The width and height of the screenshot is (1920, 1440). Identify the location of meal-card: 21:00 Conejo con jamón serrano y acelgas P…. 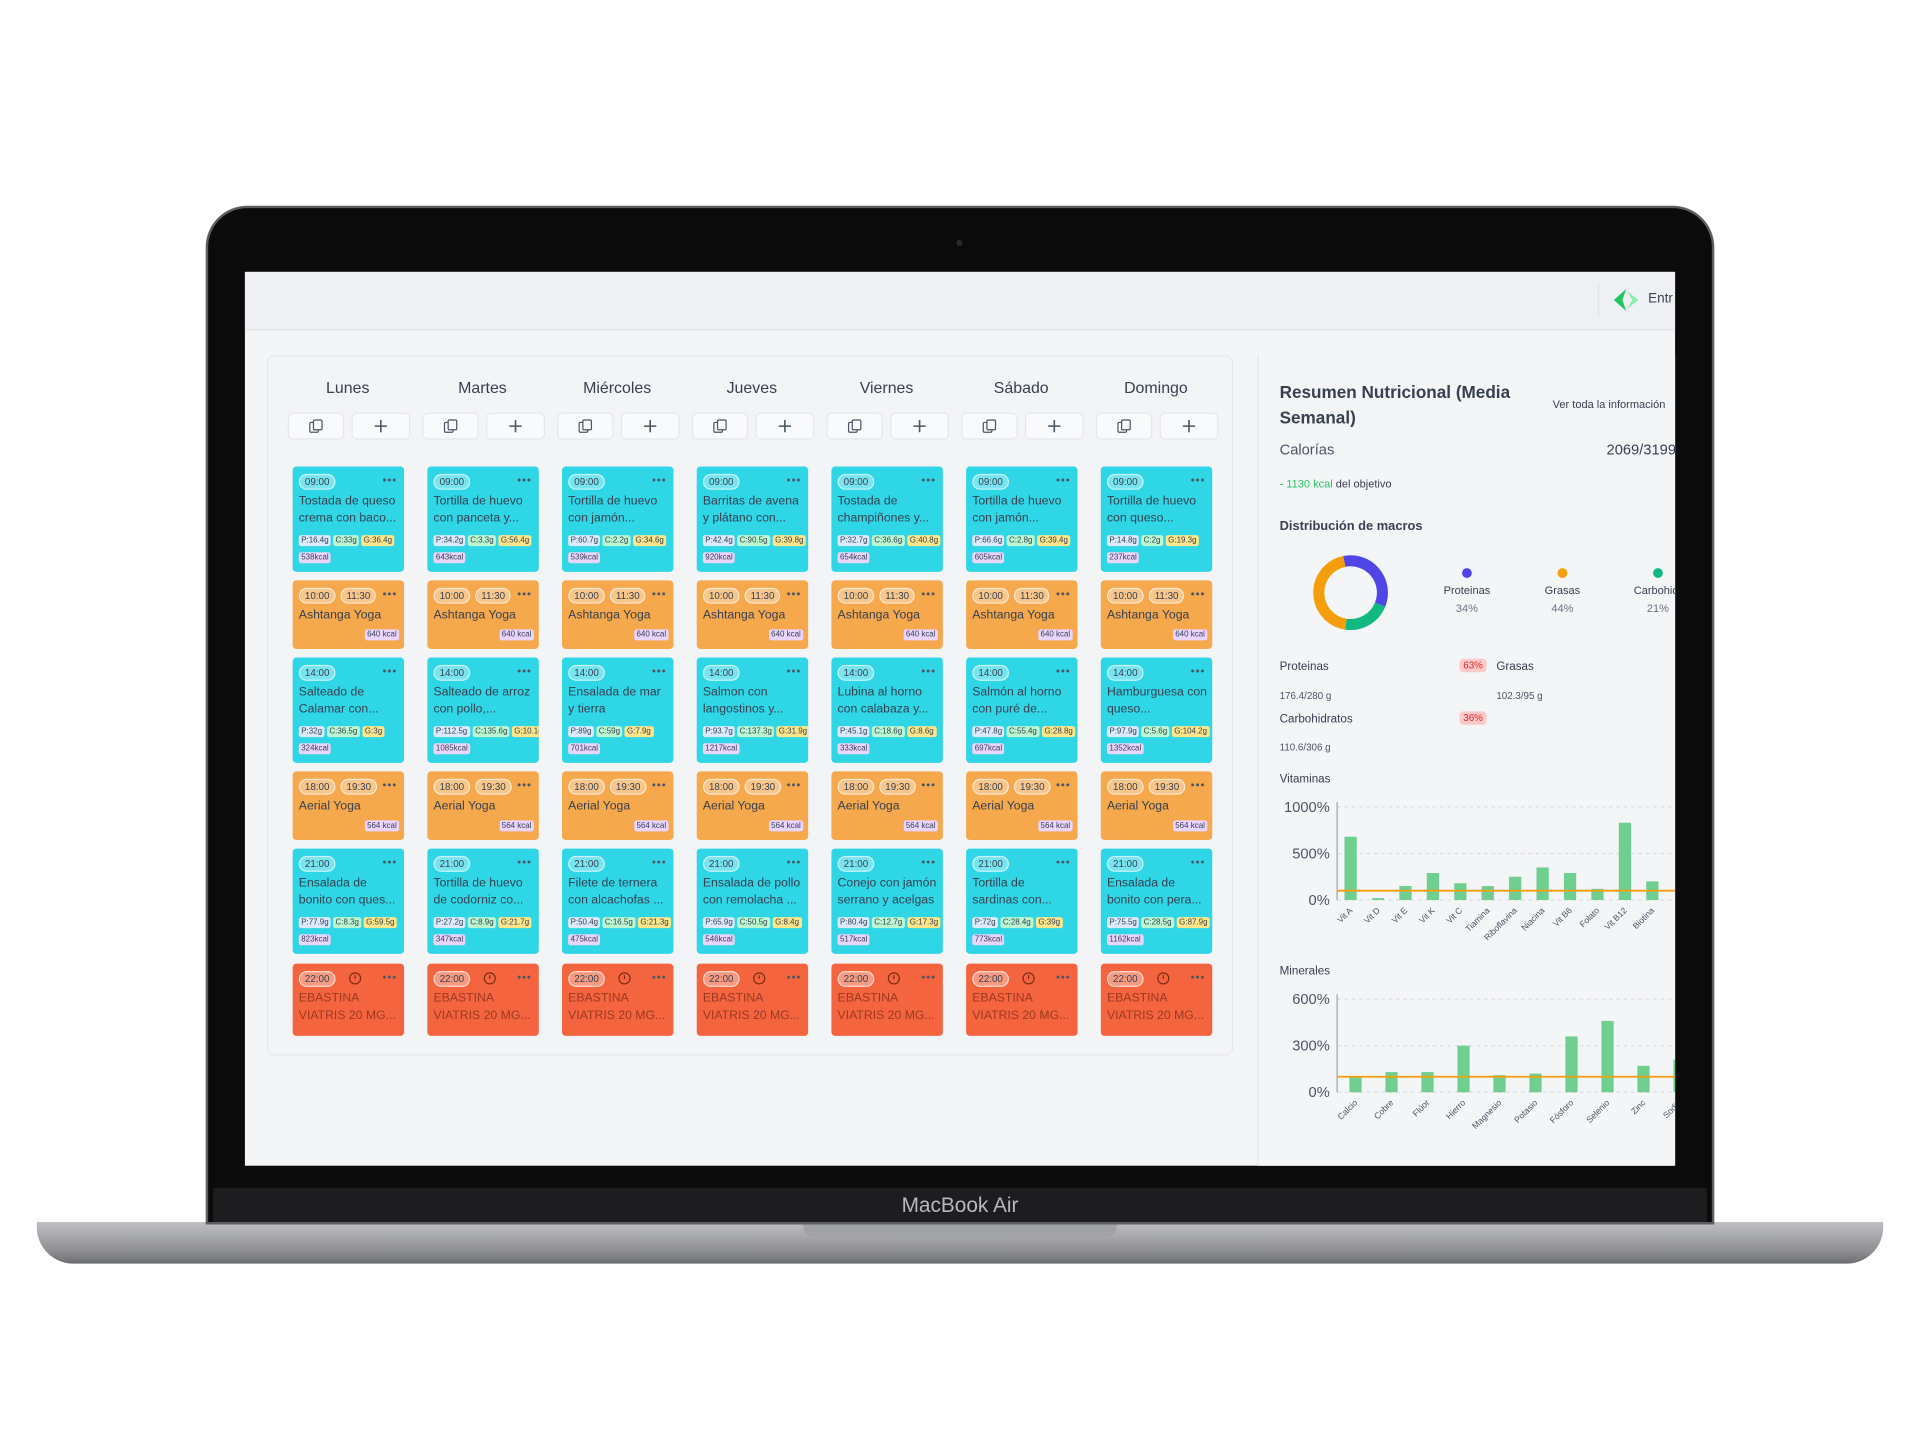
(887, 901).